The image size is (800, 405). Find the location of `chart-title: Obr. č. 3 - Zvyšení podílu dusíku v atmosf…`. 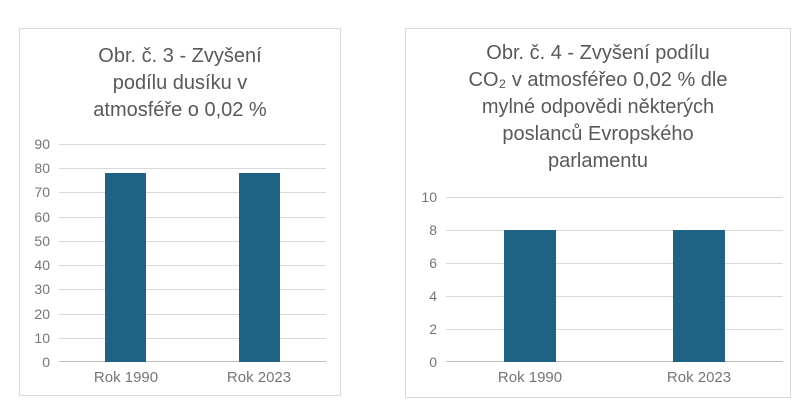

chart-title: Obr. č. 3 - Zvyšení podílu dusíku v atmosf… is located at coordinates (180, 83).